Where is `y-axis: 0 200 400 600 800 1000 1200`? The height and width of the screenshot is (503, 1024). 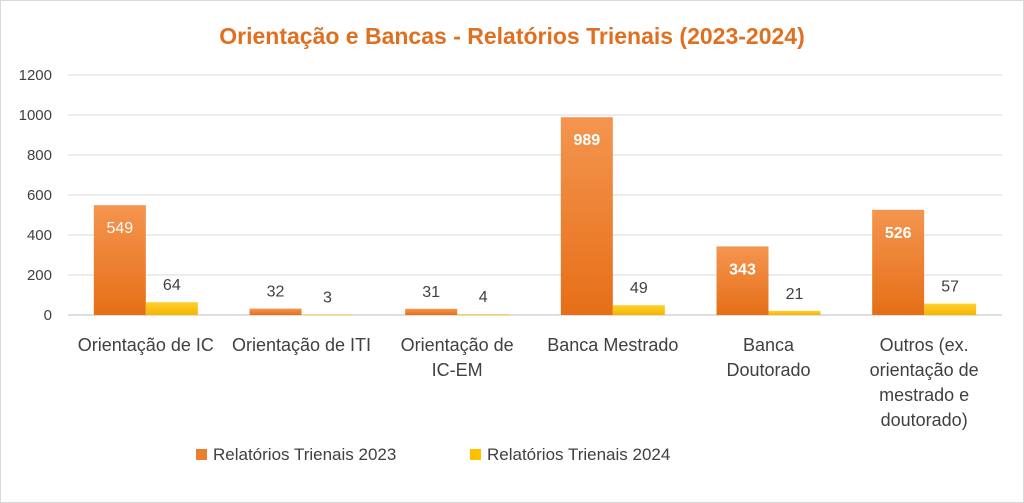 y-axis: 0 200 400 600 800 1000 1200 is located at coordinates (35, 195).